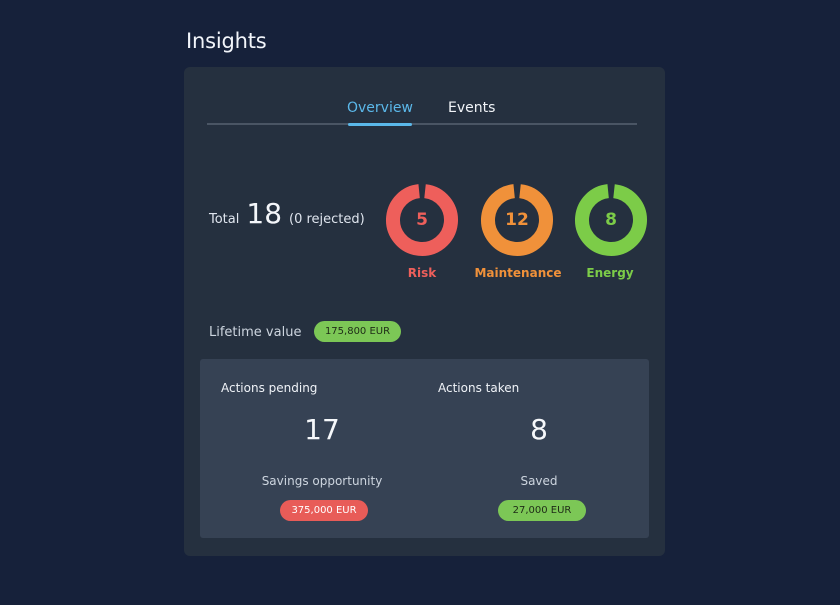 This screenshot has width=840, height=605. What do you see at coordinates (357, 331) in the screenshot?
I see `lifetime-value-badge: 175,800 EUR` at bounding box center [357, 331].